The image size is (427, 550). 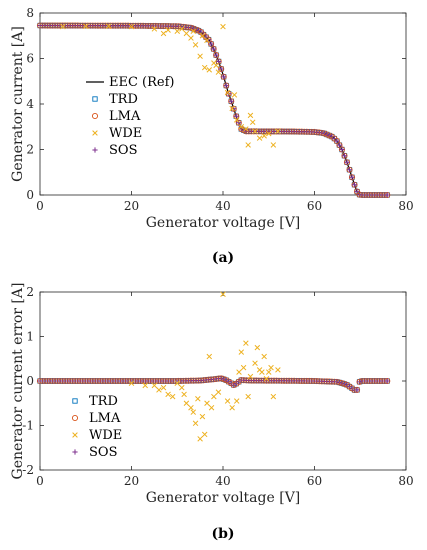 What do you see at coordinates (223, 223) in the screenshot?
I see `x-axis-label: Generator voltage [V]` at bounding box center [223, 223].